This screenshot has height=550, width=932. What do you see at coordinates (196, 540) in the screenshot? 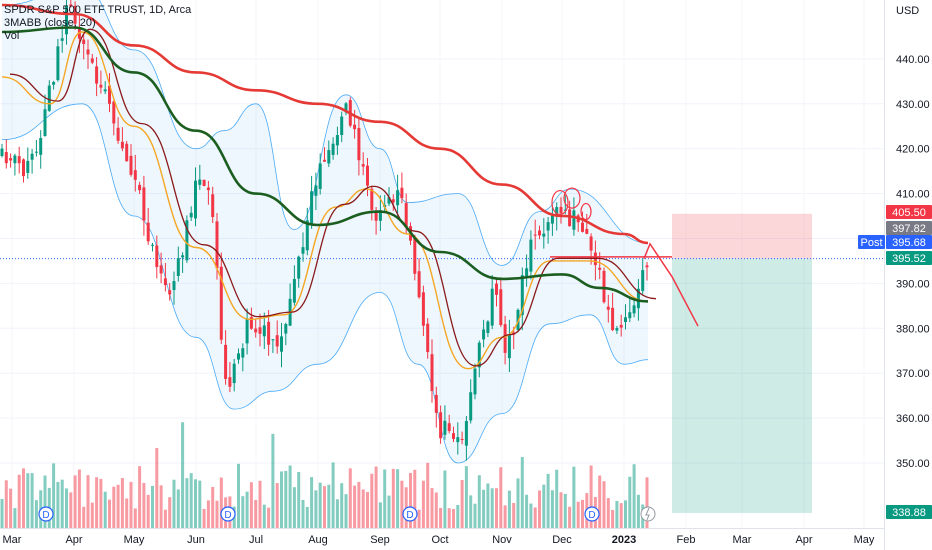
I see `x-tick-label: Jun` at bounding box center [196, 540].